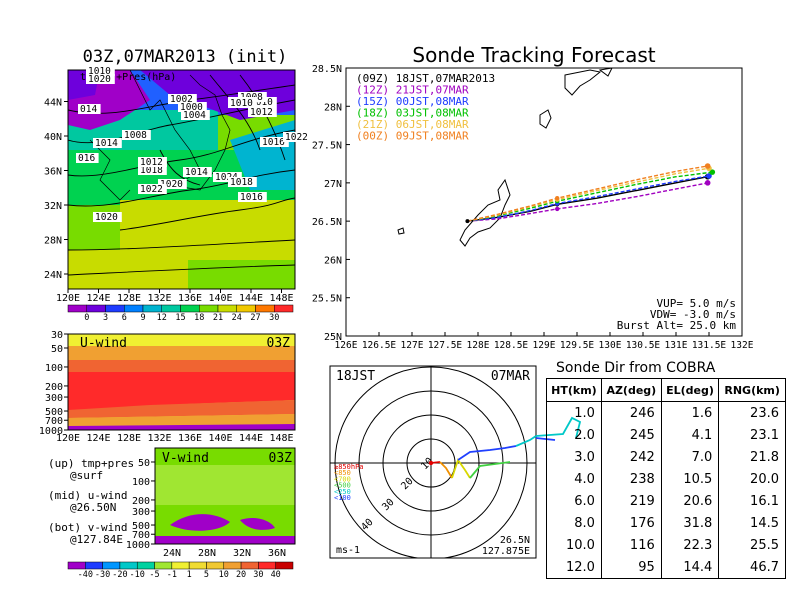 This screenshot has width=792, height=612. I want to click on polar-legend: ≥850hPa<850<700<500<250<100, so click(349, 482).